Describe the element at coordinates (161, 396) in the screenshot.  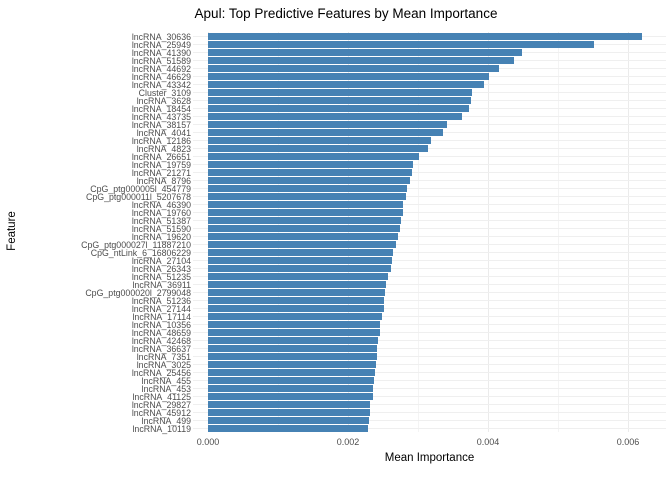
I see `y-tick-label: lncRNA_41125` at that location.